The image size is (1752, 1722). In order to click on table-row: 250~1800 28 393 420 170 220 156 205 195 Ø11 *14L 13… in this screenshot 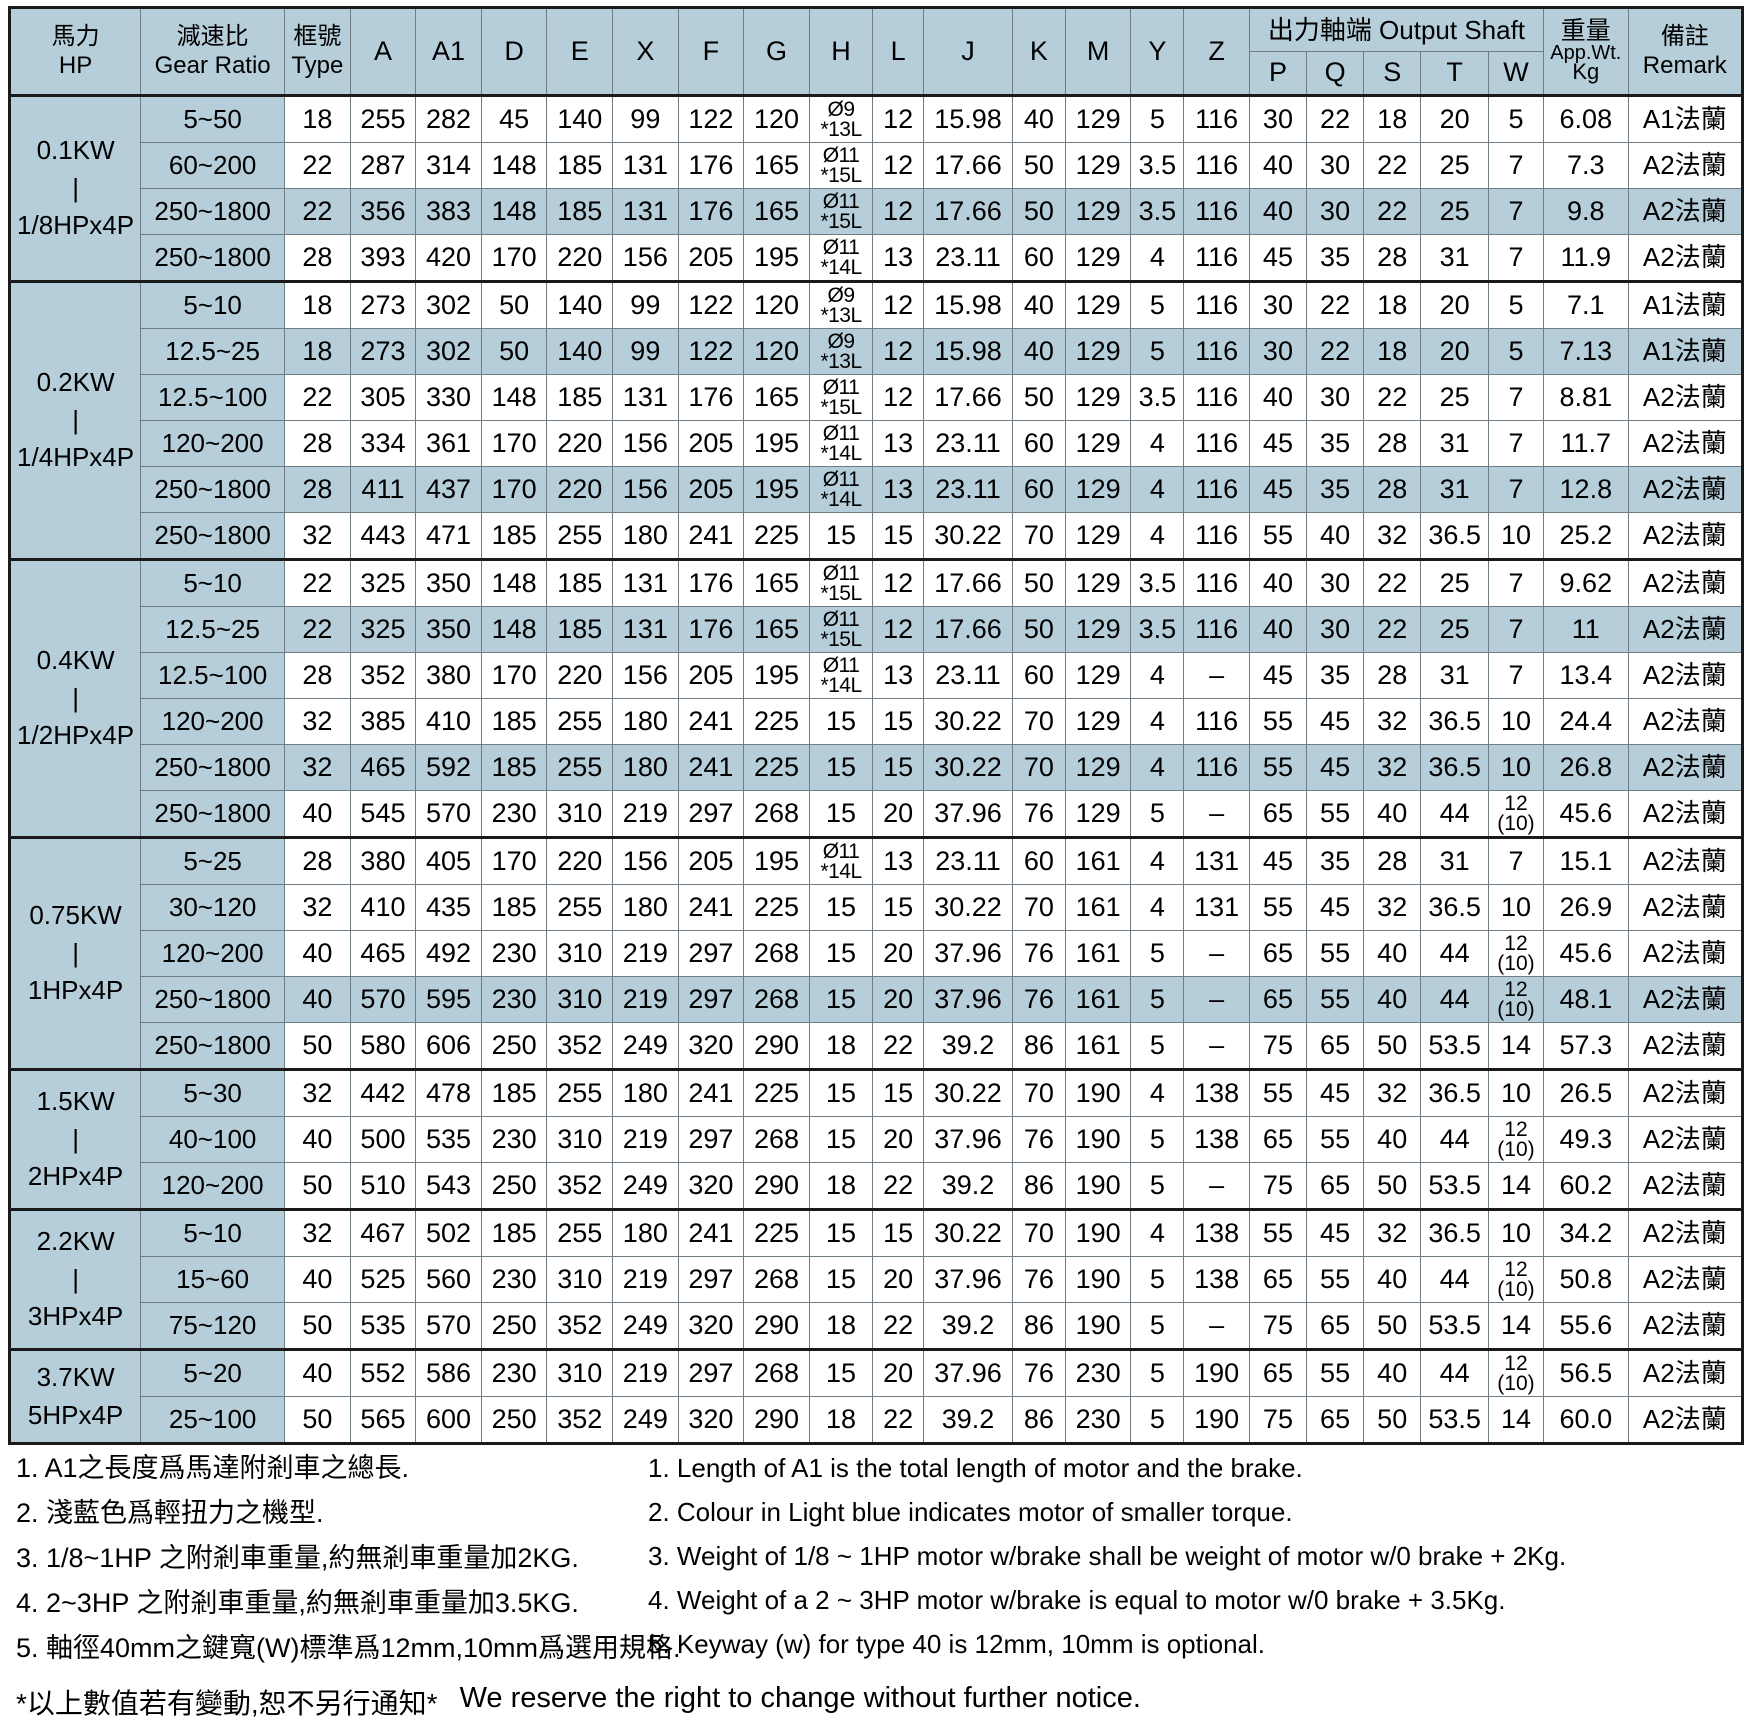, I will do `click(877, 258)`.